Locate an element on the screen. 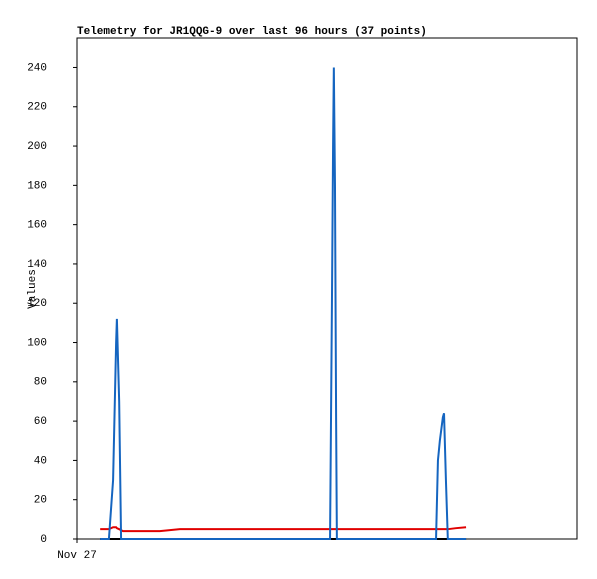 The width and height of the screenshot is (597, 579). y-tick-label: 160 is located at coordinates (37, 226).